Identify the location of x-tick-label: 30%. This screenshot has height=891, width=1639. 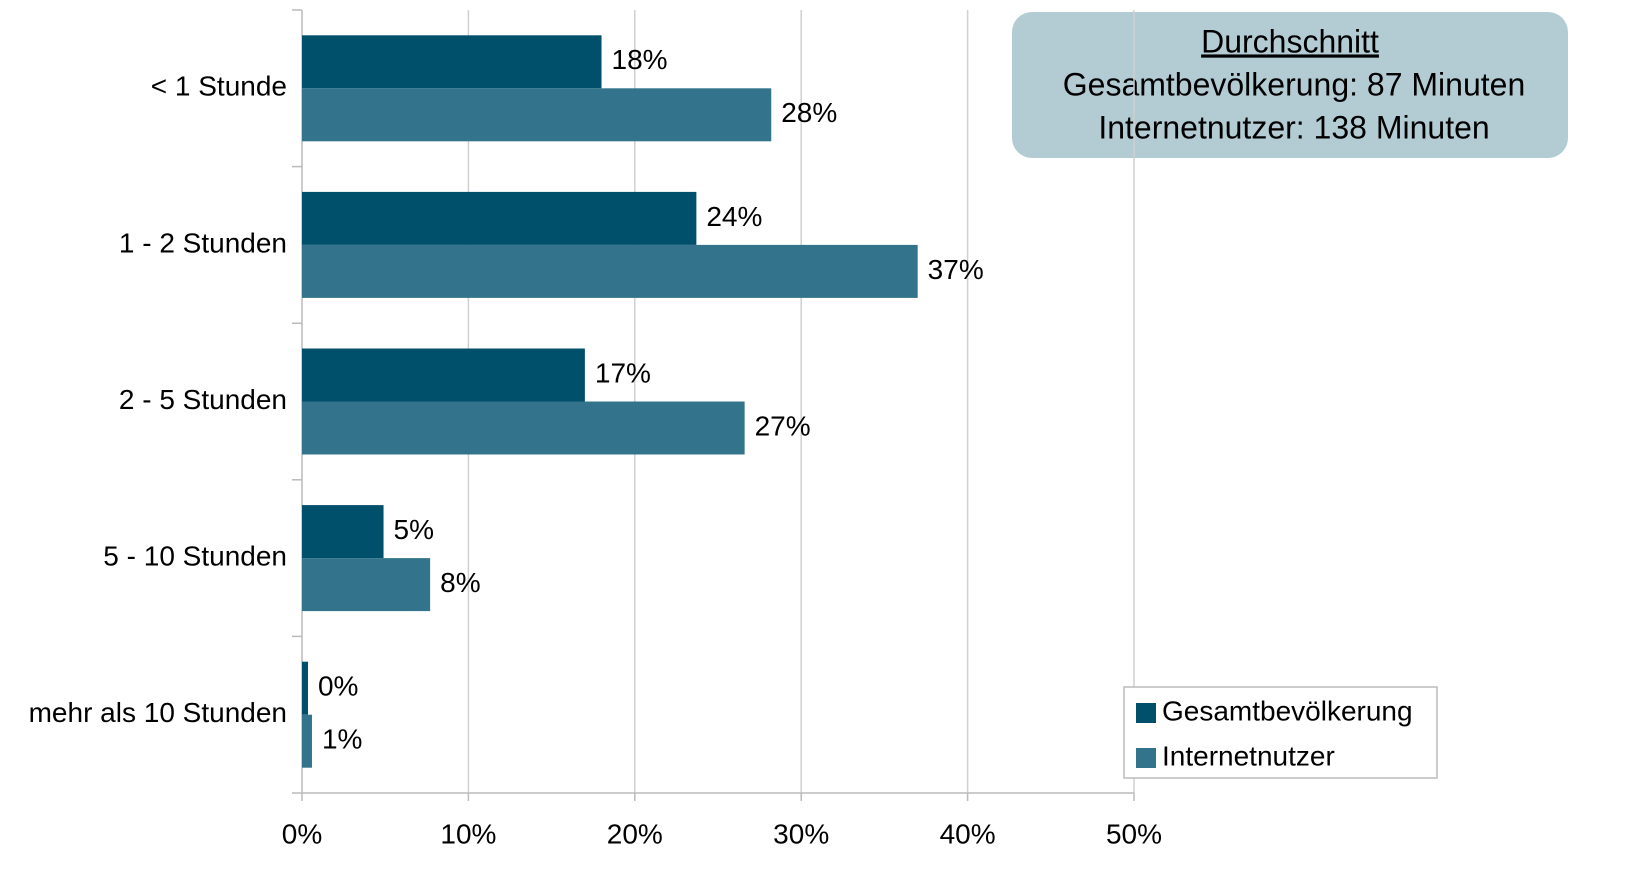
(801, 833).